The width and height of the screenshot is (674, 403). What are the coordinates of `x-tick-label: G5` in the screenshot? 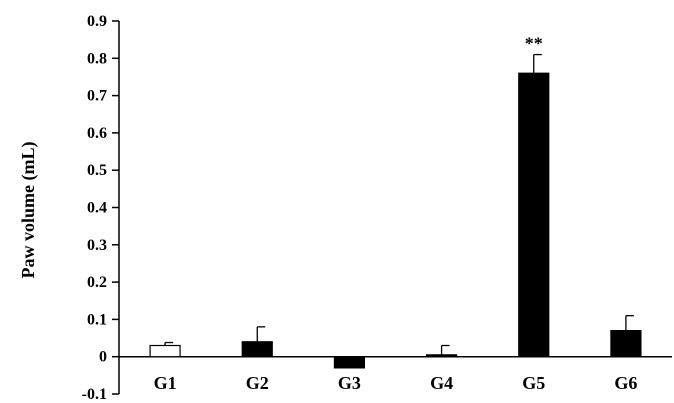 It's located at (533, 383).